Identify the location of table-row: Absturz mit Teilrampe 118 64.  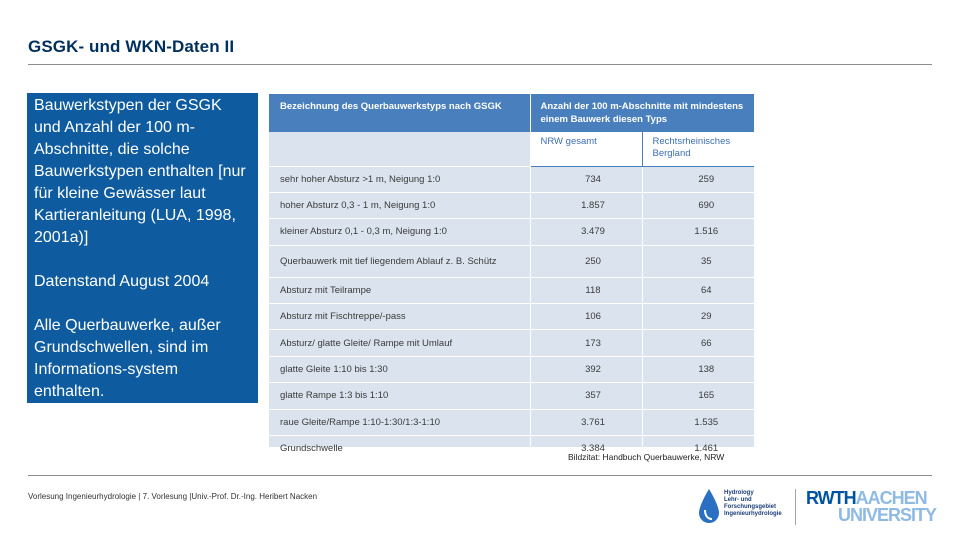
(511, 290).